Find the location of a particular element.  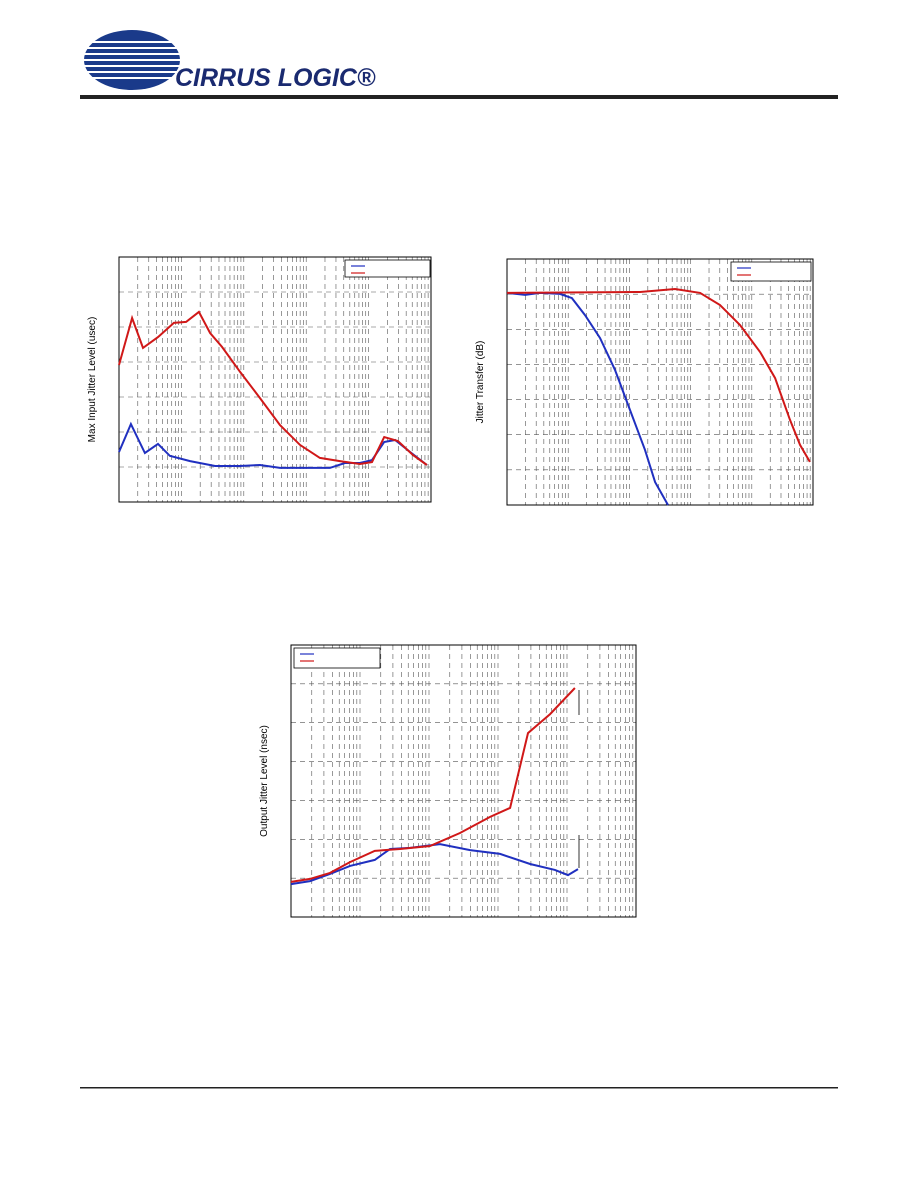

y-axis-label: Jitter Transfer (dB) is located at coordinates (480, 382).